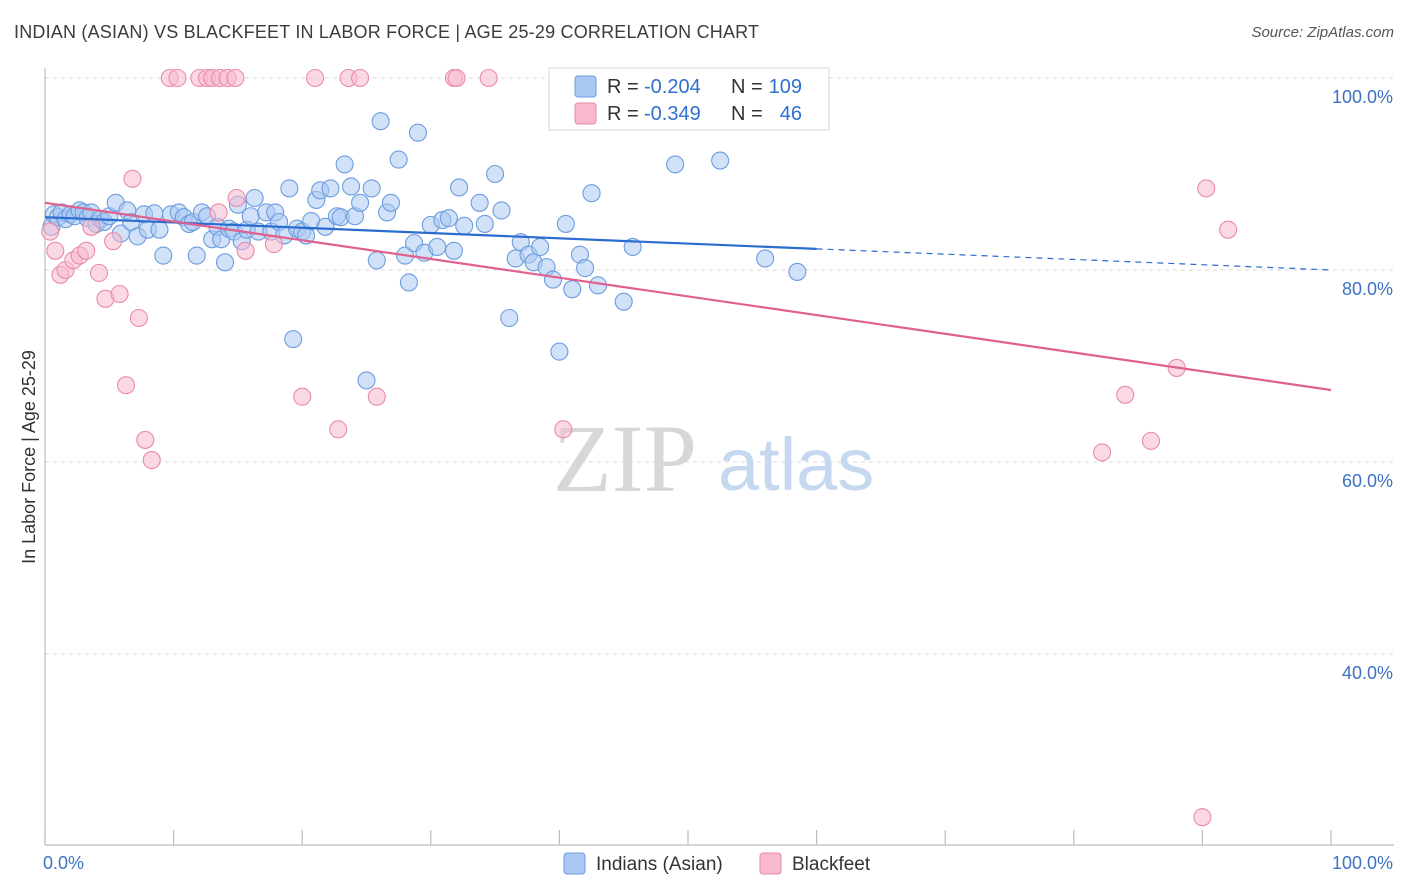  I want to click on x-tick-labels: 0.0% 100.0%, so click(718, 863).